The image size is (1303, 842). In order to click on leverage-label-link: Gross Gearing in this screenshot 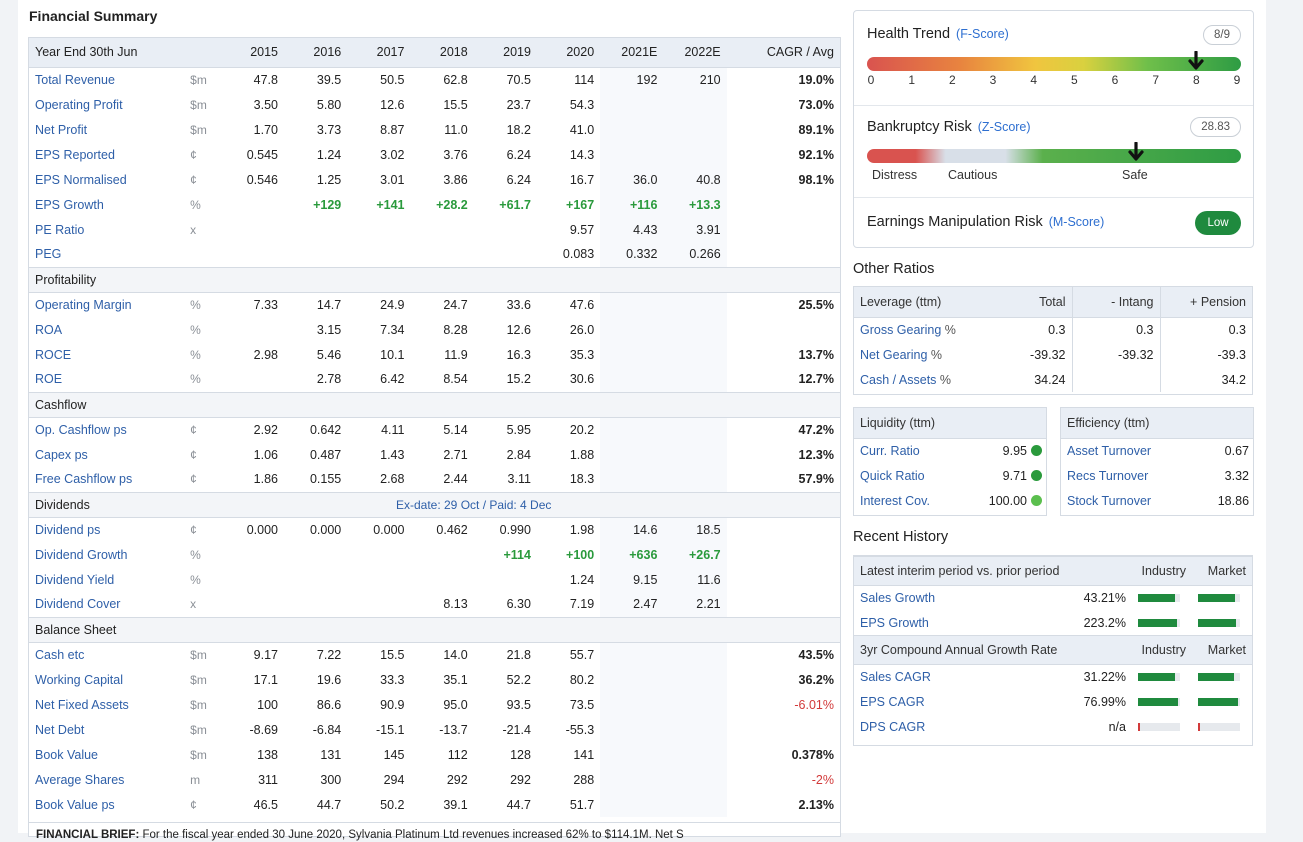, I will do `click(901, 329)`.